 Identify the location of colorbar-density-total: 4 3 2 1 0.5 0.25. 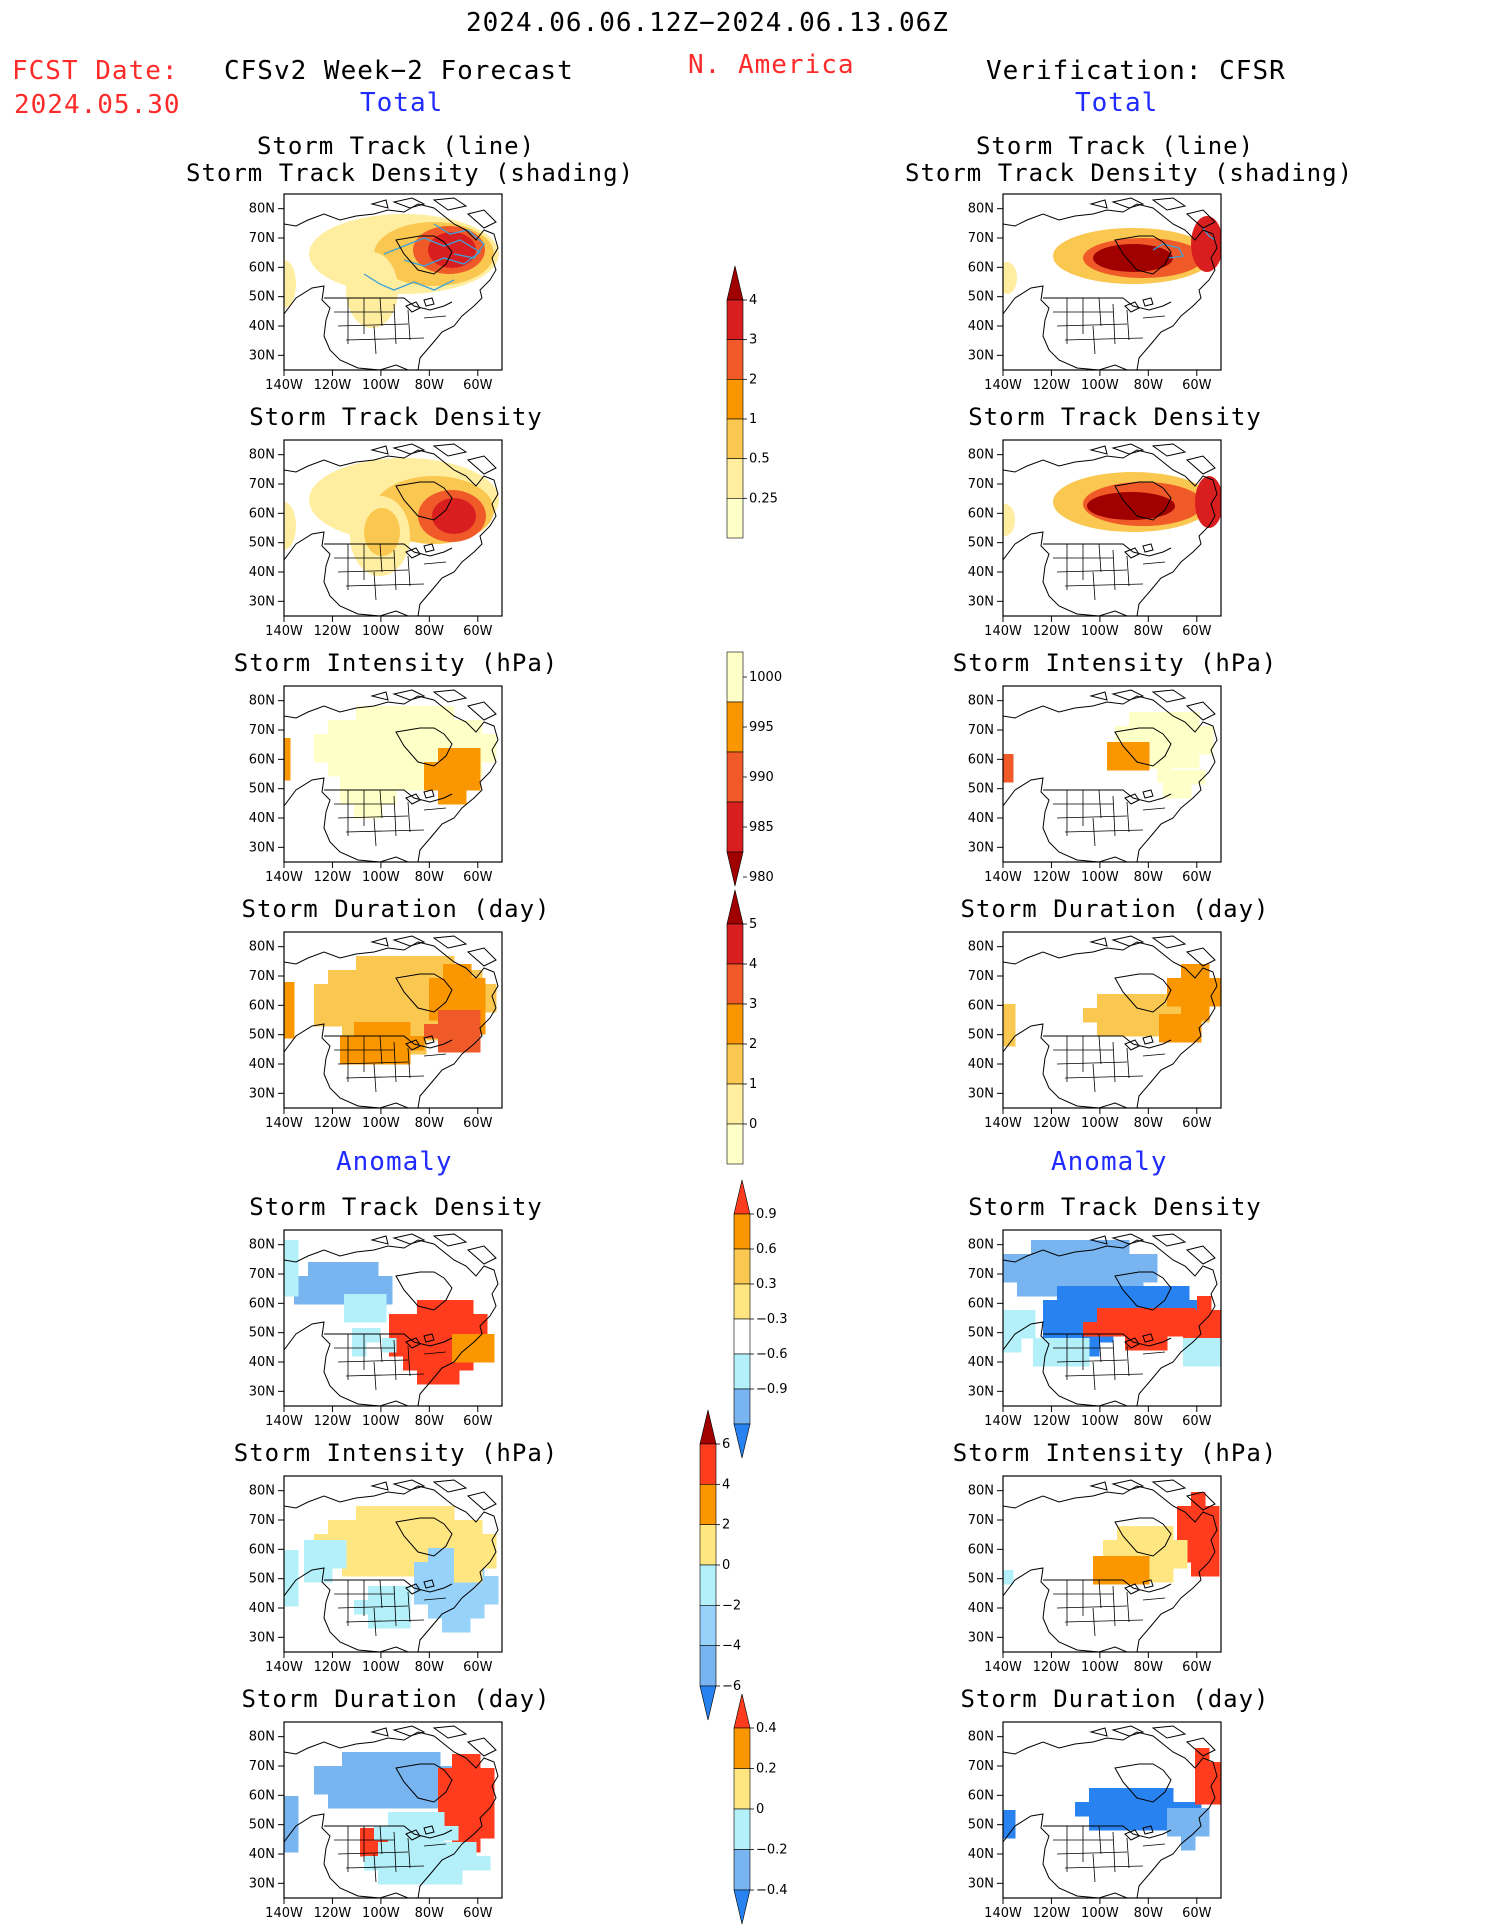
(766, 404).